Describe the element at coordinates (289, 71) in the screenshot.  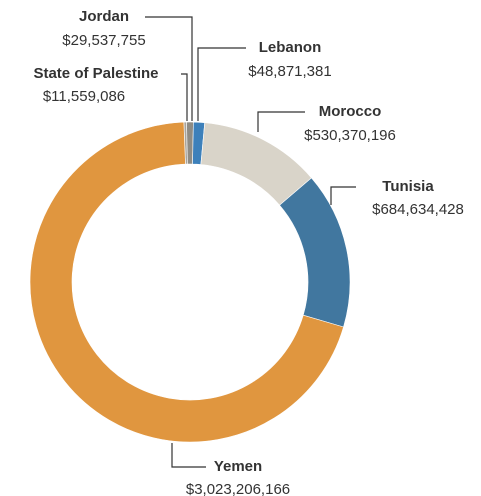
I see `slice-value: $48,871,381` at that location.